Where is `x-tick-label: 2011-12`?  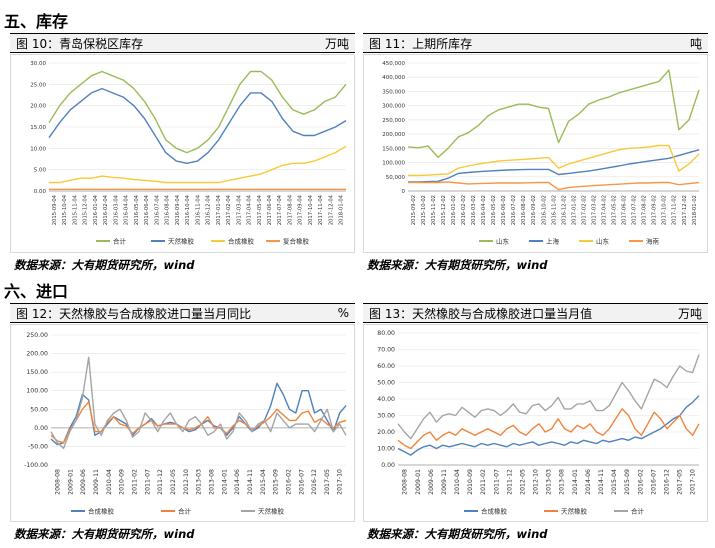
x-tick-label: 2011-12 is located at coordinates (160, 482).